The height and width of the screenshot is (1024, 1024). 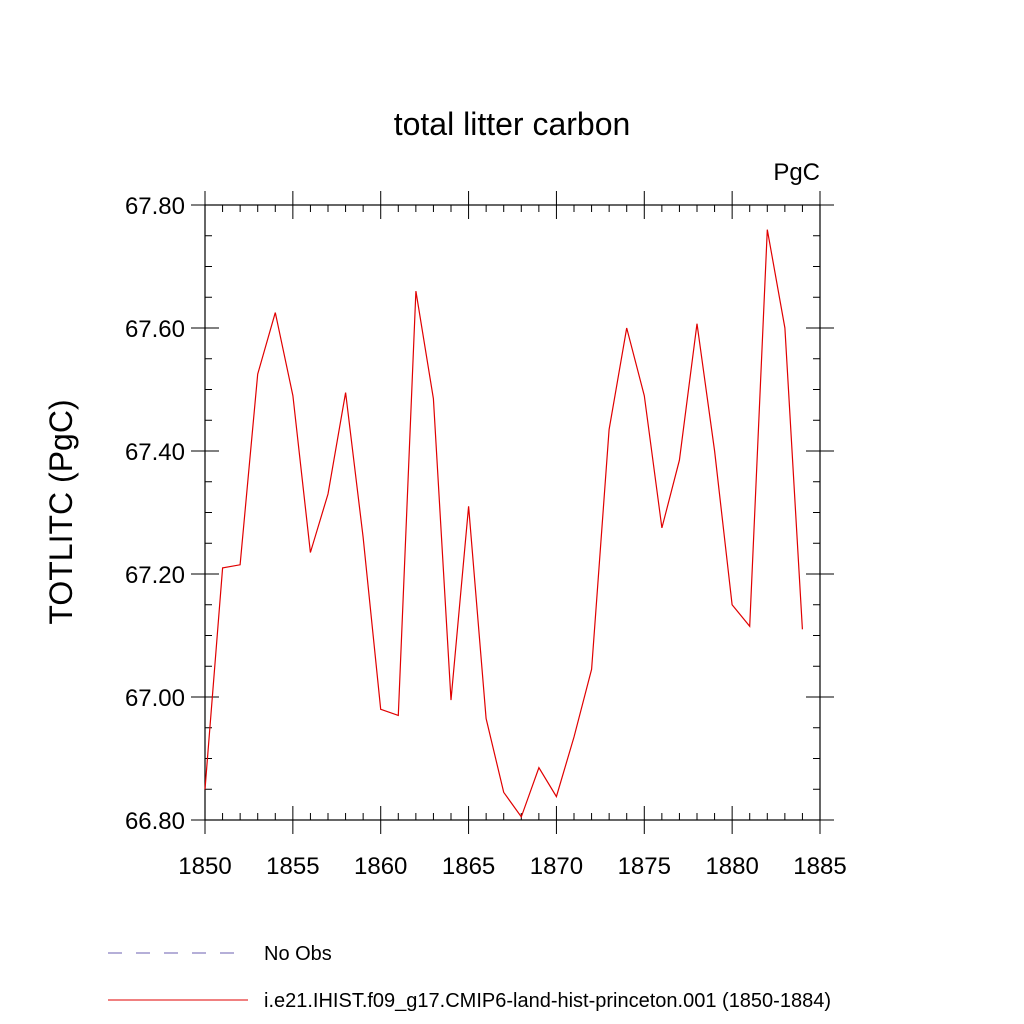 I want to click on x-tick-label: 1865, so click(x=468, y=866).